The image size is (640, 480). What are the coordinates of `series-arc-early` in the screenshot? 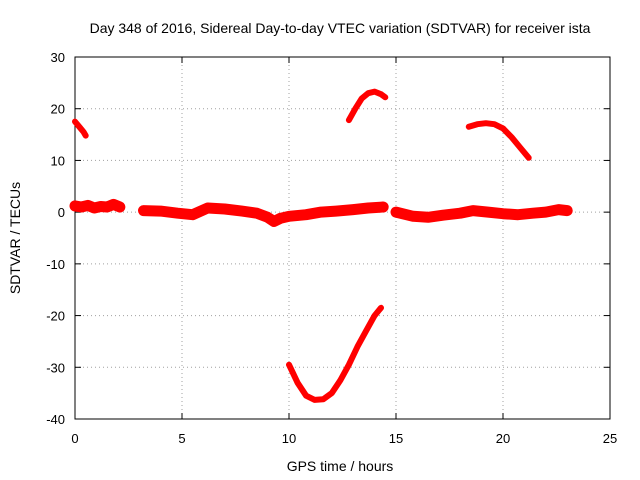 It's located at (80, 128).